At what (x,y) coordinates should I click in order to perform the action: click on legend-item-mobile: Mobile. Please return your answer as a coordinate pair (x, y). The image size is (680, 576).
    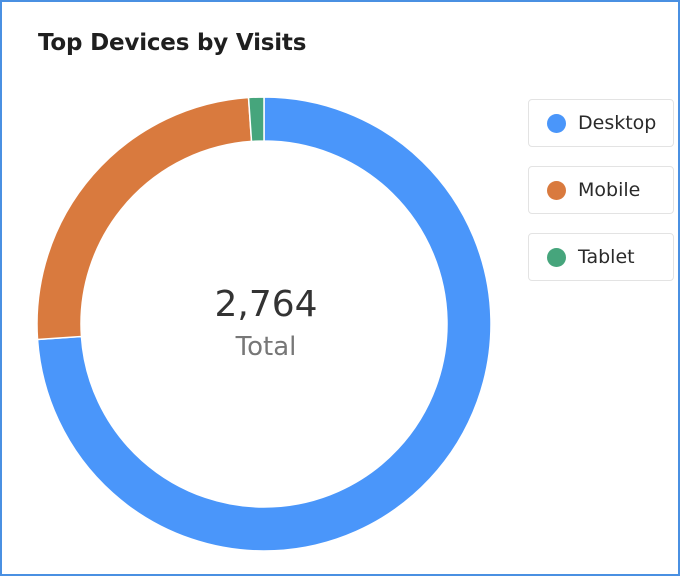
    Looking at the image, I should click on (601, 190).